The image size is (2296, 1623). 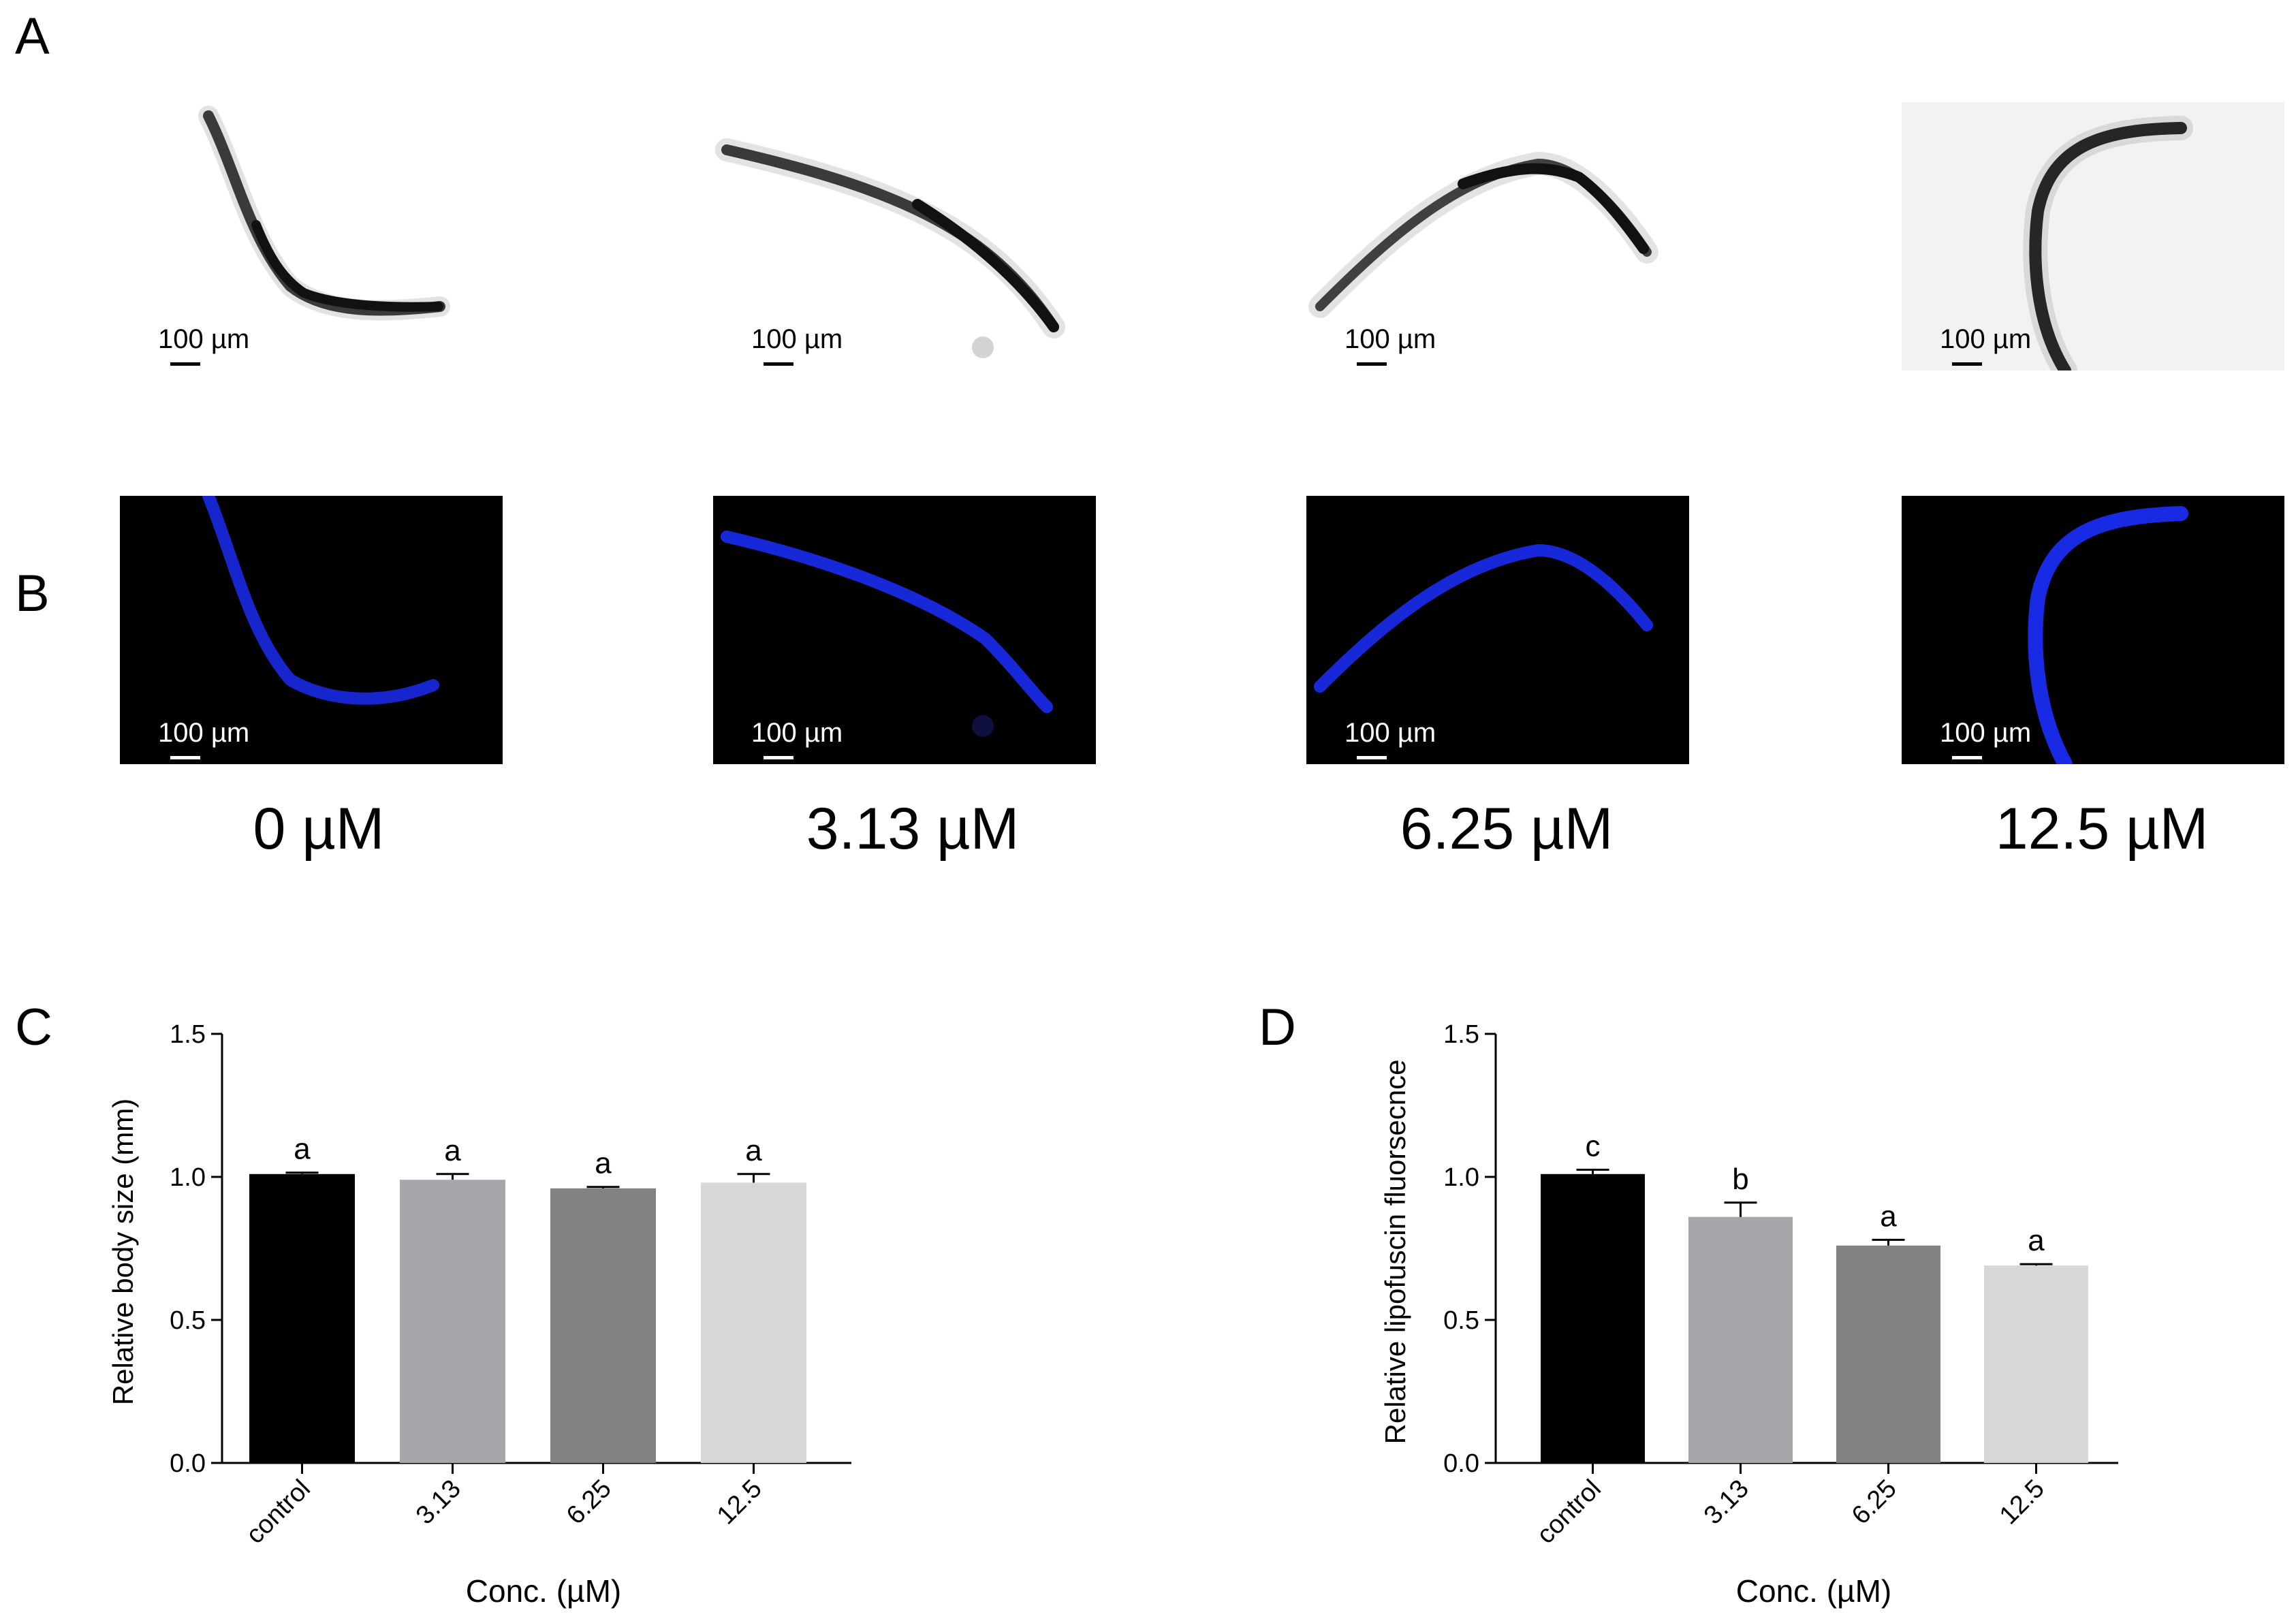 I want to click on fluorescence-image-2: 100 µm, so click(x=1498, y=630).